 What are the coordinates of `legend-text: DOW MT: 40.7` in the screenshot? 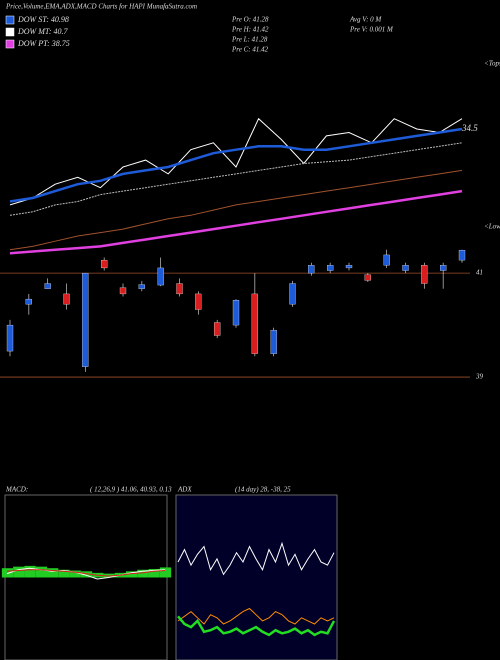 It's located at (43, 31).